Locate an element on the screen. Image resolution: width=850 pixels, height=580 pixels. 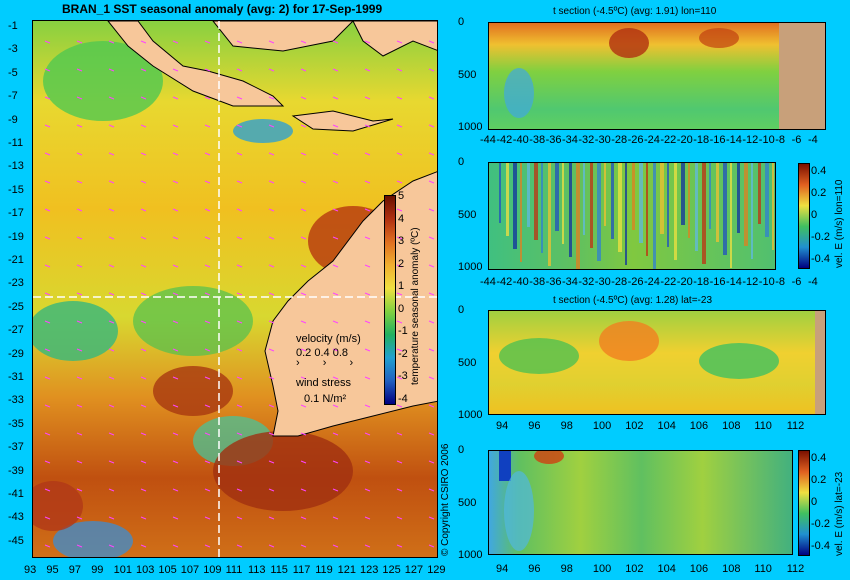
lon-tick-label: 117 is located at coordinates (301, 570).